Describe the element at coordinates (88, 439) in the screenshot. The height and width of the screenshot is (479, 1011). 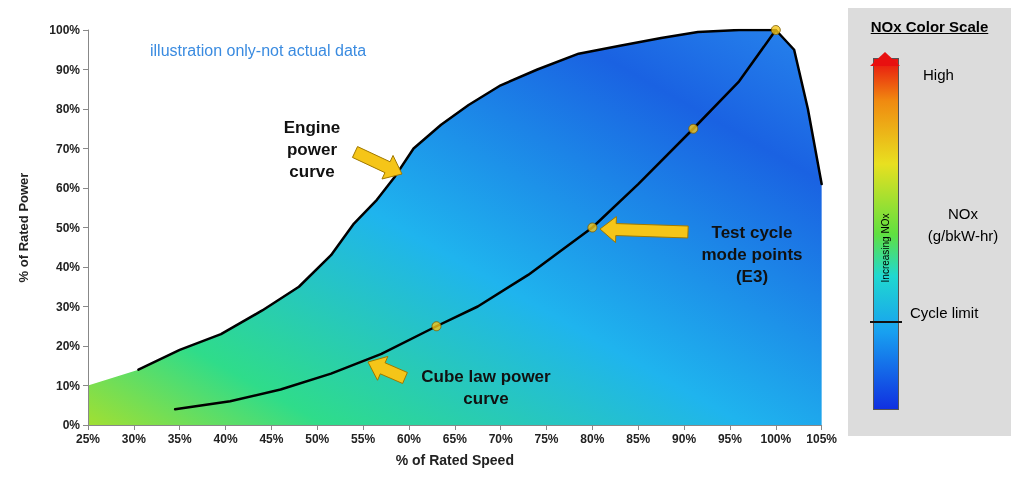
I see `x-tick-label: 25%` at that location.